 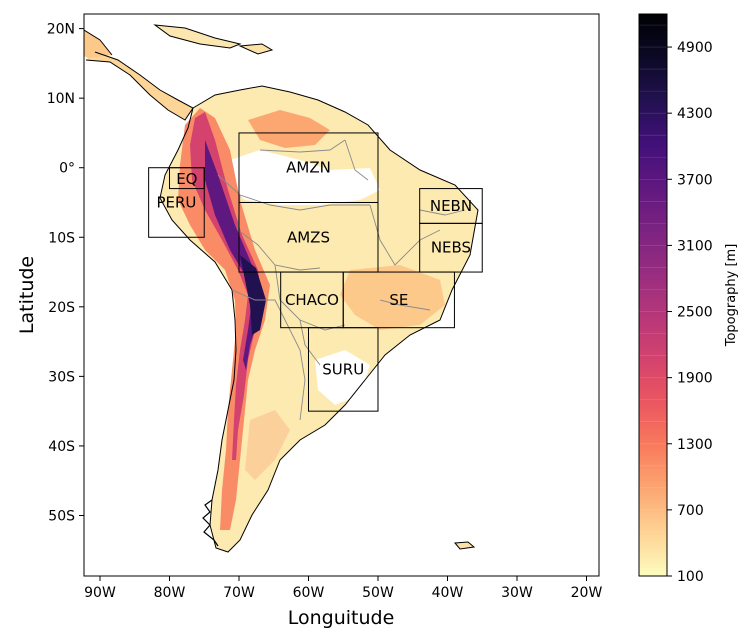 What do you see at coordinates (653, 289) in the screenshot?
I see `colorbar-levels` at bounding box center [653, 289].